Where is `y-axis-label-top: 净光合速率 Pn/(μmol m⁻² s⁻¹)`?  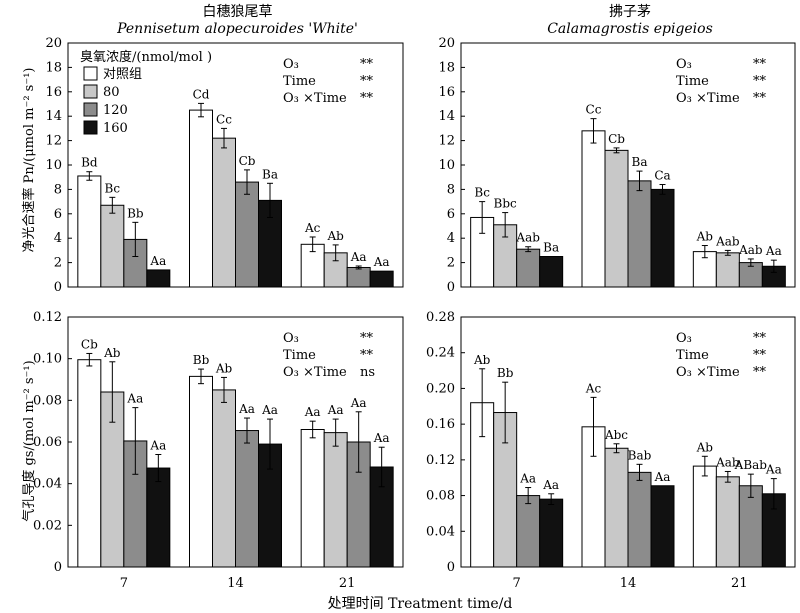
y-axis-label-top: 净光合速率 Pn/(μmol m⁻² s⁻¹) is located at coordinates (29, 160).